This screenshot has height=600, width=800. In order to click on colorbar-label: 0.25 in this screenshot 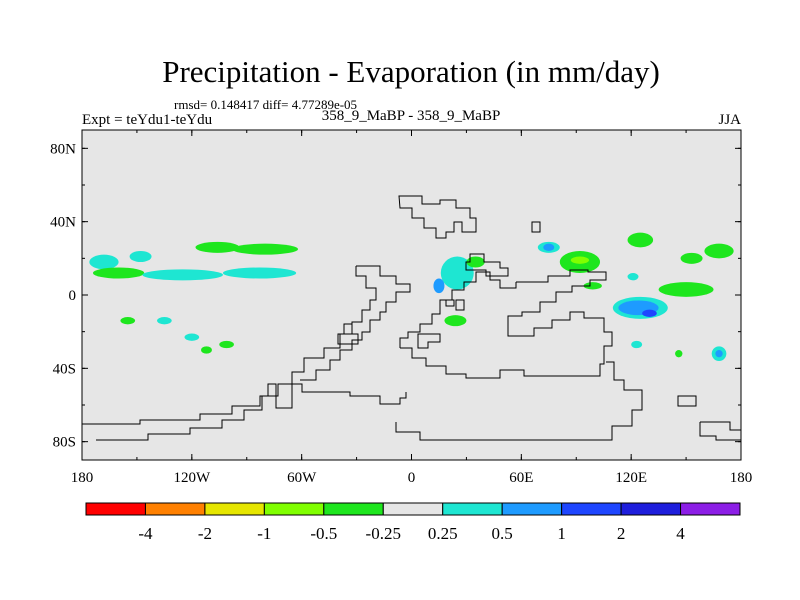, I will do `click(443, 533)`.